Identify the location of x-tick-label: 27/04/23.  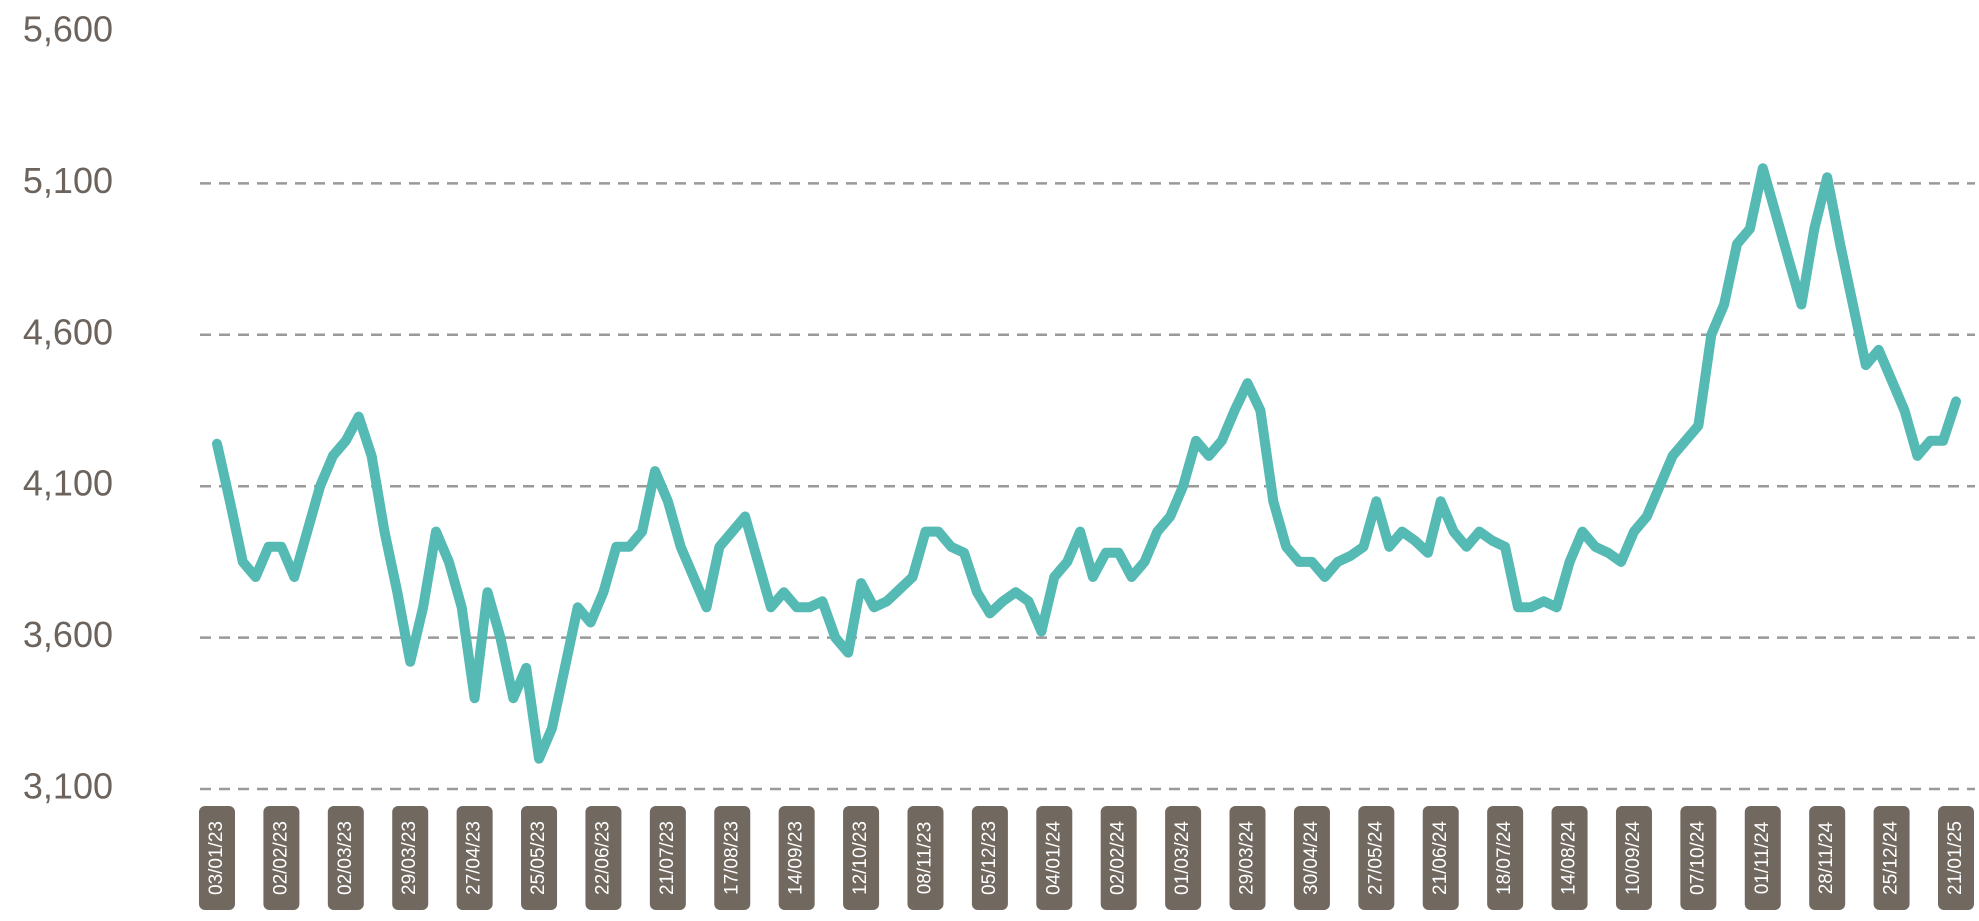
(474, 858).